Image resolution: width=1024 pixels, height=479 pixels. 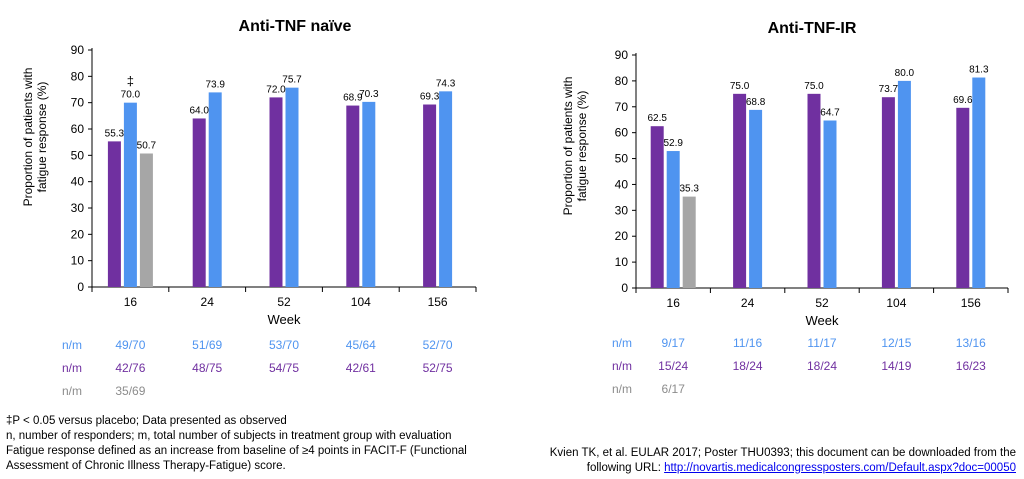 I want to click on y-tick-label: 10, so click(x=78, y=261).